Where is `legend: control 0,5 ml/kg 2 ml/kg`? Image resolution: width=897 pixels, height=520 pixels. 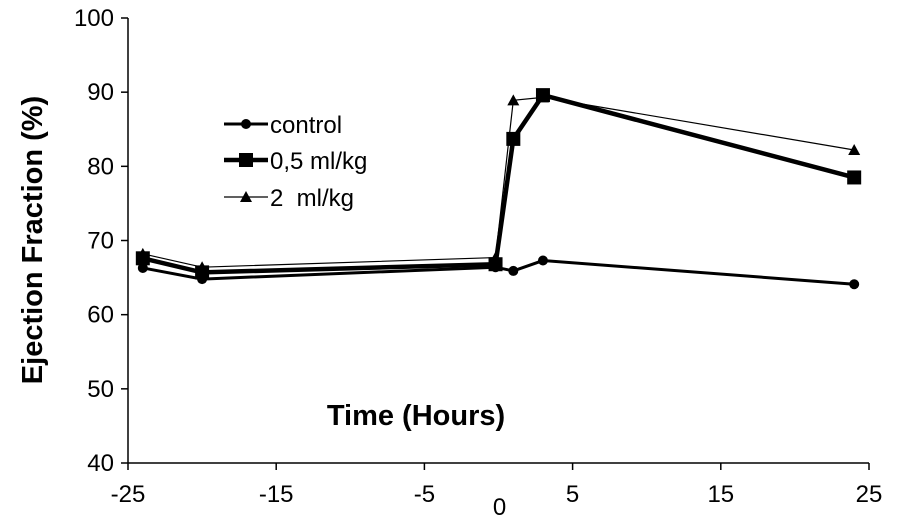
legend: control 0,5 ml/kg 2 ml/kg is located at coordinates (295, 162).